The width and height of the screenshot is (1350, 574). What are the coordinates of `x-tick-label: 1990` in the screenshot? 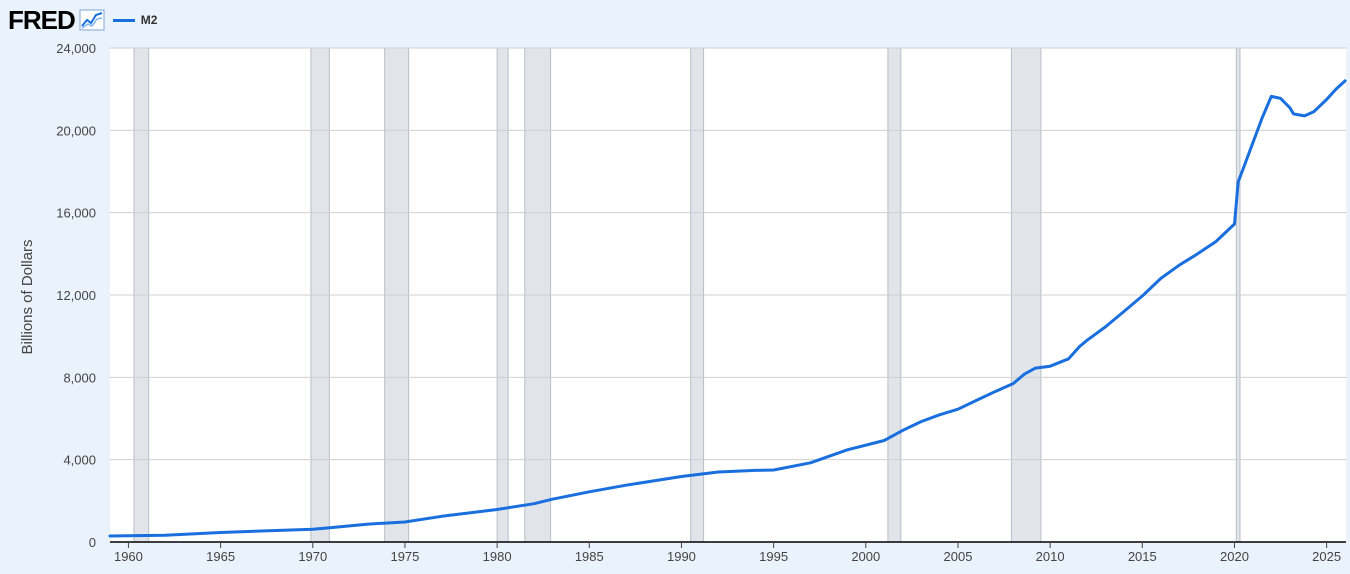 It's located at (681, 556).